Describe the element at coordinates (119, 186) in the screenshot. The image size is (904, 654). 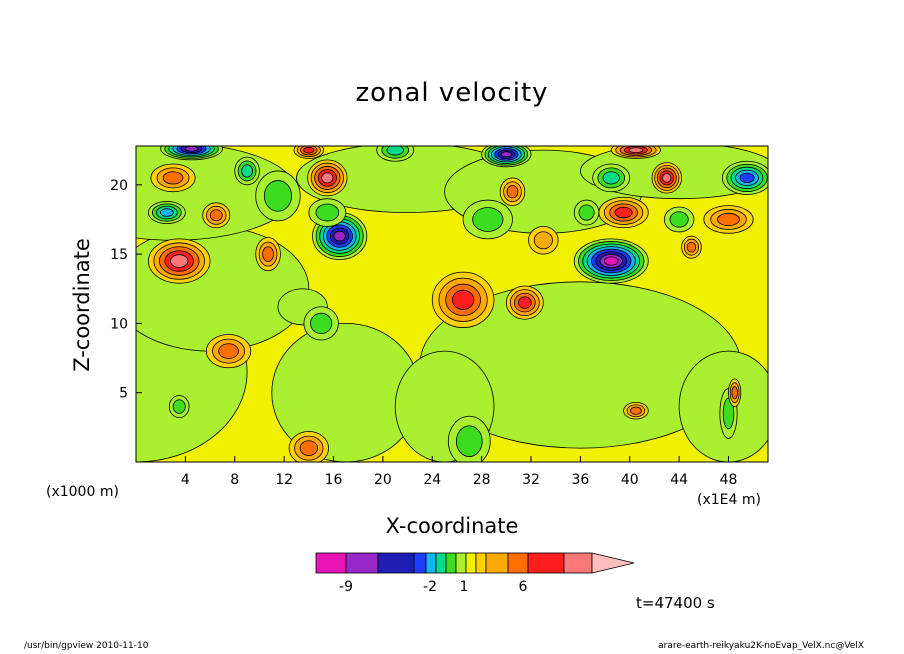
I see `y-tick-label-3: 20` at that location.